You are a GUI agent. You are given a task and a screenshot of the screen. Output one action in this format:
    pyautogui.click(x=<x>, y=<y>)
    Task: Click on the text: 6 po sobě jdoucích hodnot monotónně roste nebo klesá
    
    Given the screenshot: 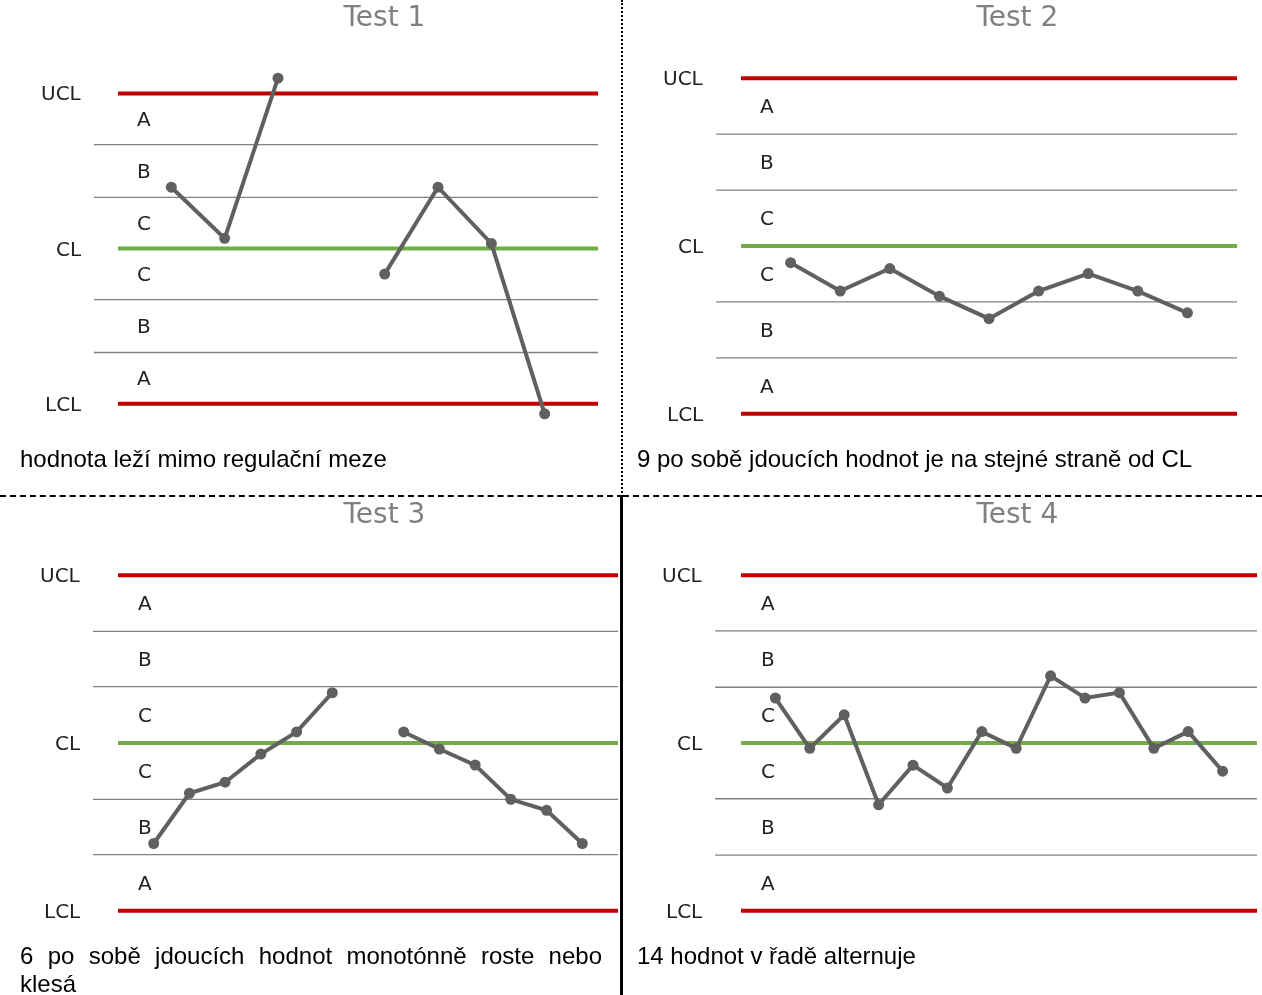 What is the action you would take?
    pyautogui.click(x=311, y=968)
    